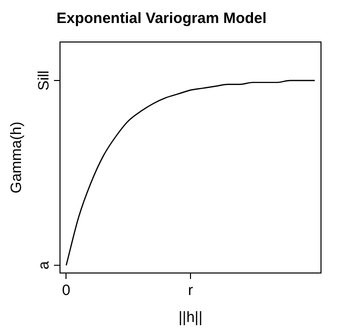 This screenshot has width=346, height=331. What do you see at coordinates (44, 80) in the screenshot?
I see `text: Sill` at bounding box center [44, 80].